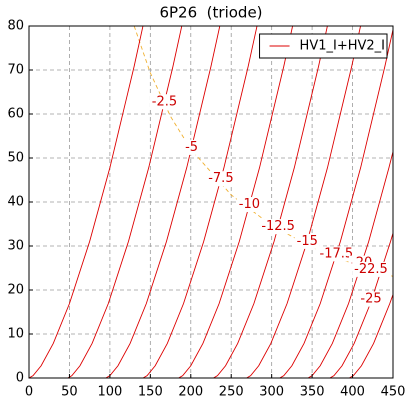 The image size is (408, 404). What do you see at coordinates (352, 392) in the screenshot?
I see `x-tick-label: 400` at bounding box center [352, 392].